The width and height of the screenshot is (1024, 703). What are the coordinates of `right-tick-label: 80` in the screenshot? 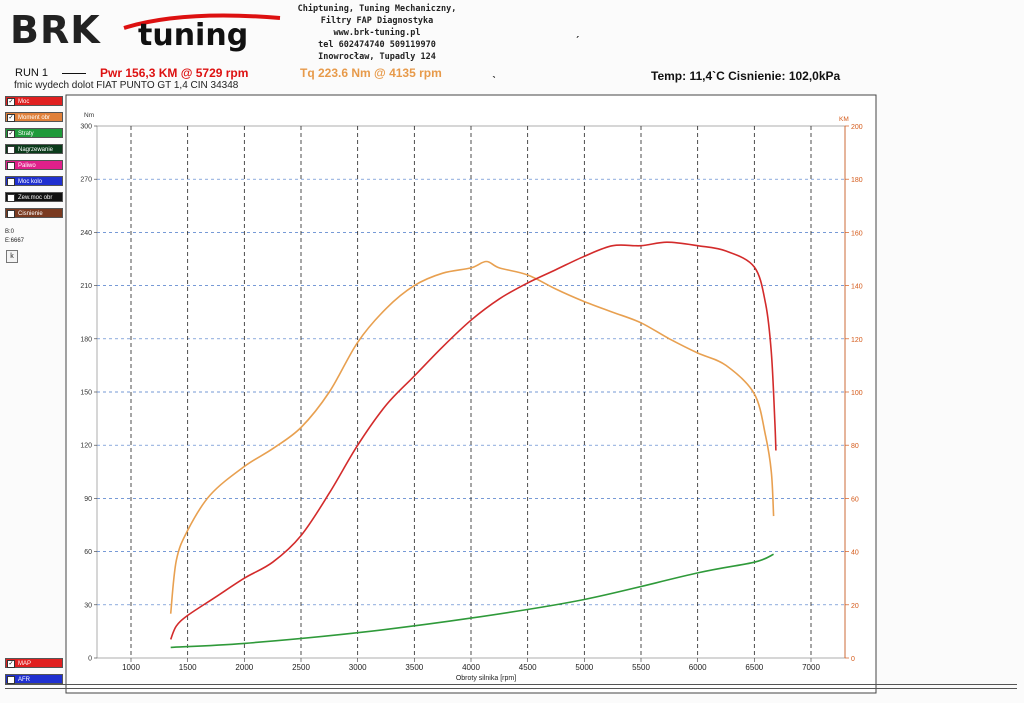 It's located at (855, 446).